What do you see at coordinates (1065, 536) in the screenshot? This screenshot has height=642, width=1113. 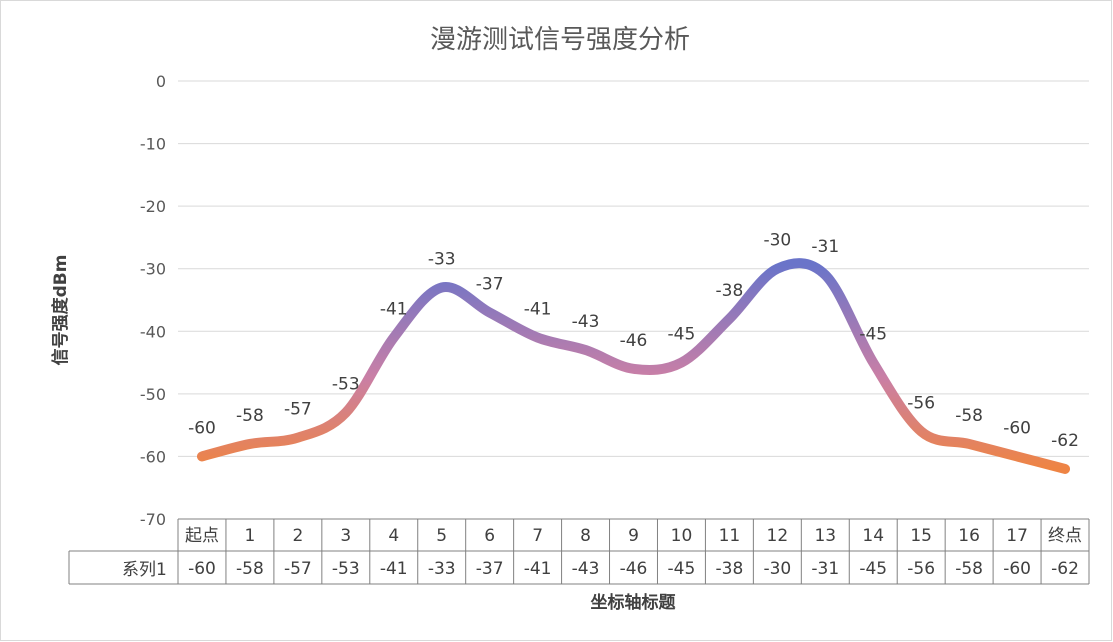 I see `x-category-label: 终点` at bounding box center [1065, 536].